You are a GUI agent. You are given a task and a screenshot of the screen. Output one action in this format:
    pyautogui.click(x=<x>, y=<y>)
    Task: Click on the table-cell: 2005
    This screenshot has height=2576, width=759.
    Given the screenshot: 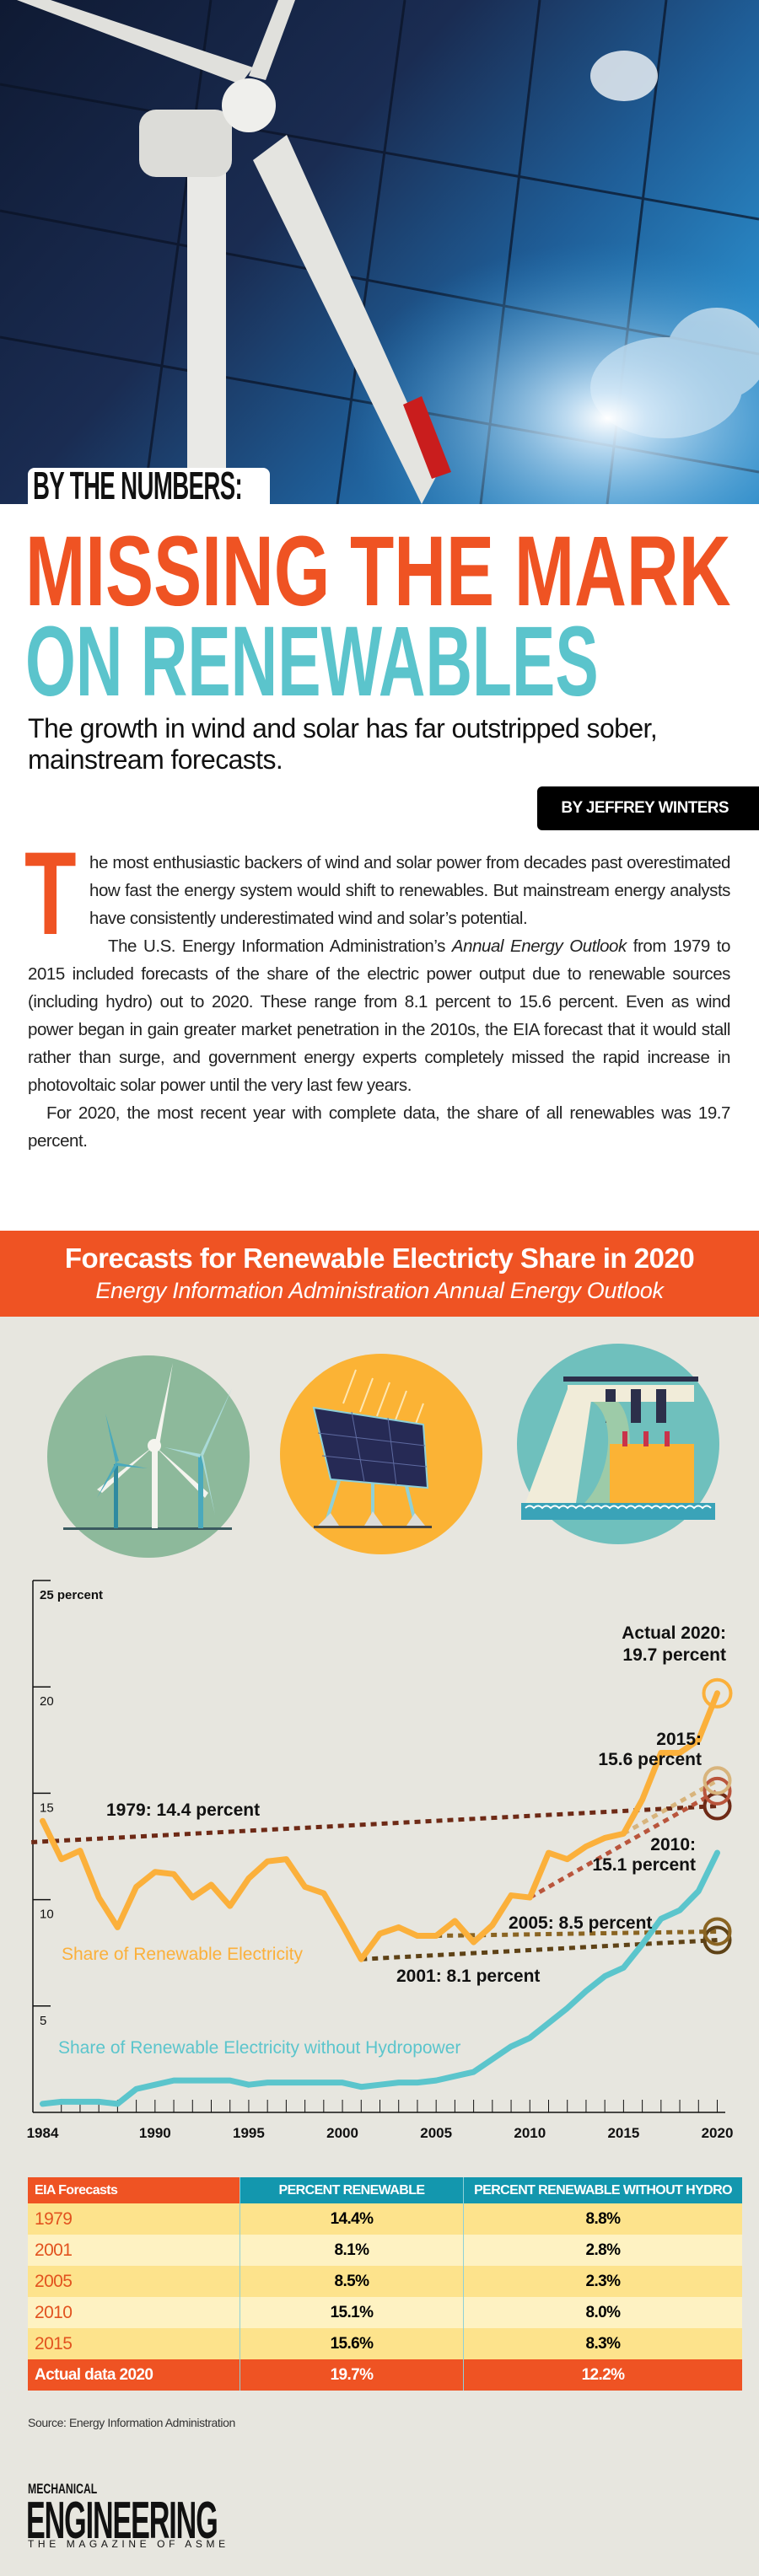 What is the action you would take?
    pyautogui.click(x=134, y=2281)
    